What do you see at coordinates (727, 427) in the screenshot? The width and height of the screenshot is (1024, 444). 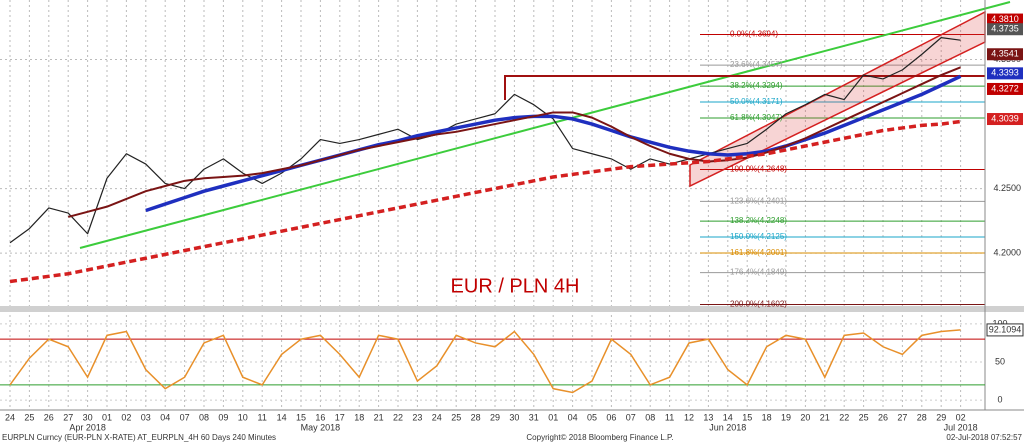 I see `month-label: Jun 2018` at bounding box center [727, 427].